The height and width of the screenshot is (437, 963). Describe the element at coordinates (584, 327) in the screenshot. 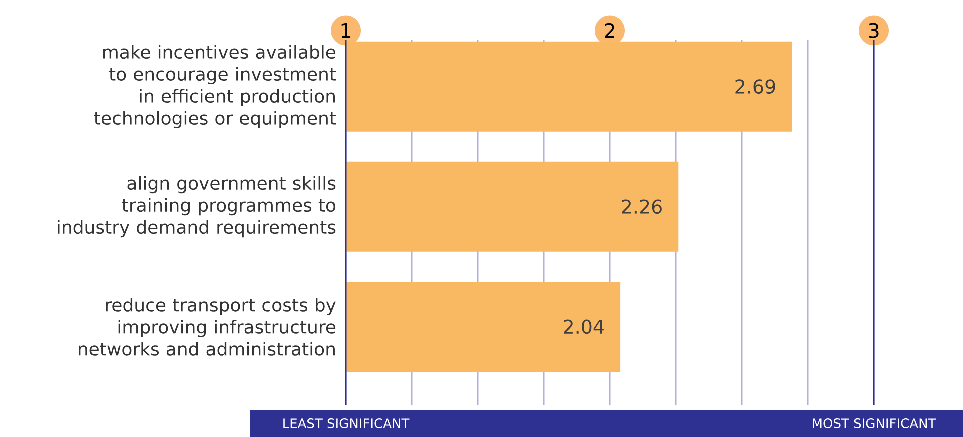

I see `data-label: 2.04` at that location.